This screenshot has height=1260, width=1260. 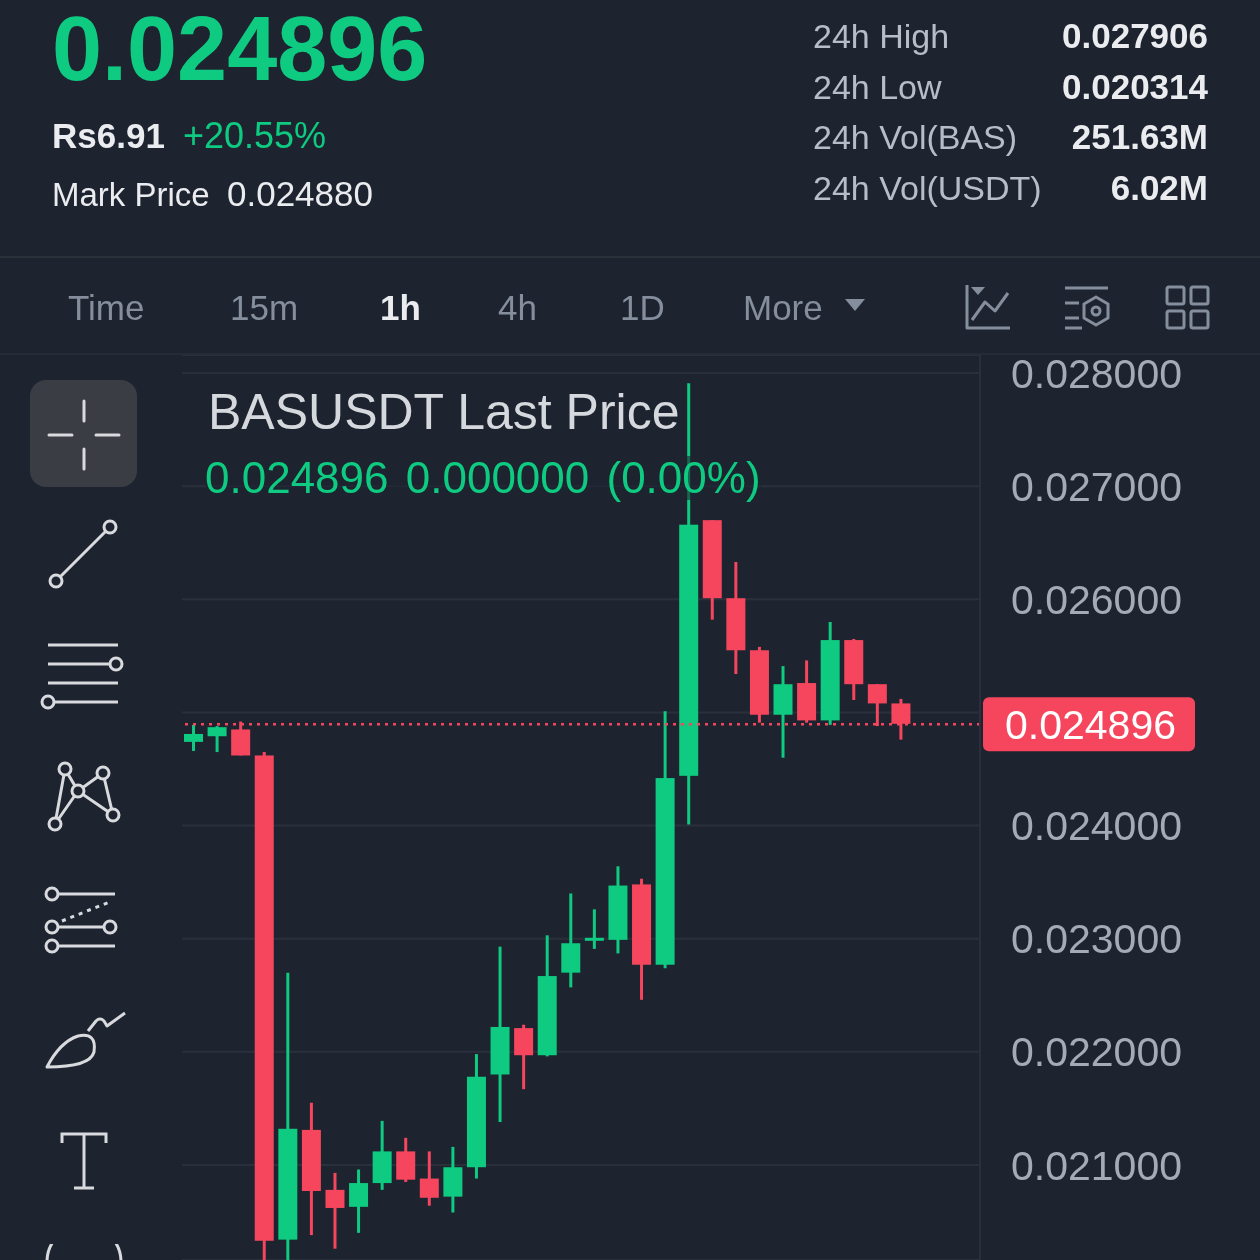 What do you see at coordinates (255, 135) in the screenshot?
I see `text: +20.55%` at bounding box center [255, 135].